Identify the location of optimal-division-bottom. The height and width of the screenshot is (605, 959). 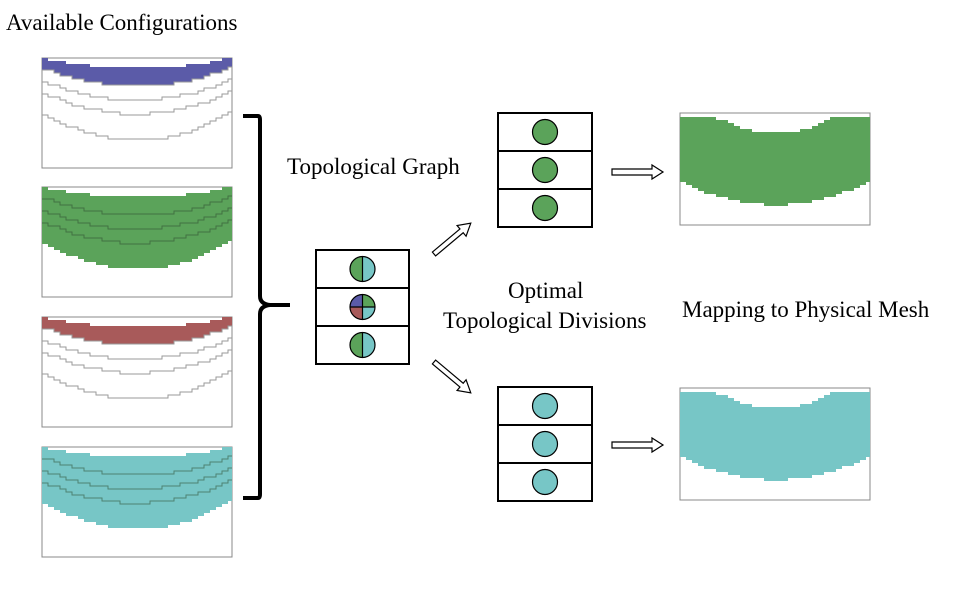
(545, 444).